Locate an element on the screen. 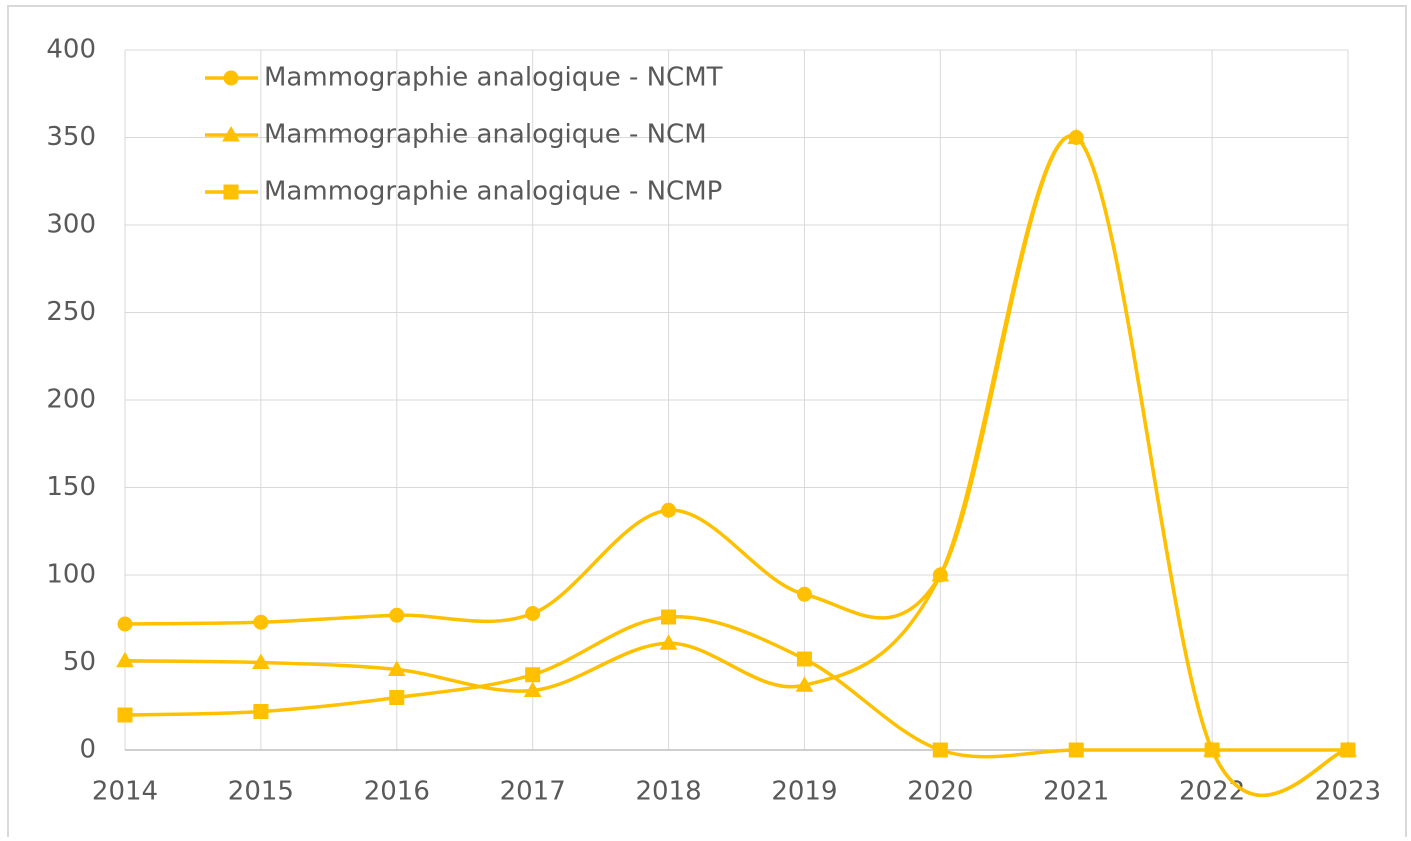 Image resolution: width=1411 pixels, height=841 pixels. y-tick-label: 200 is located at coordinates (71, 400).